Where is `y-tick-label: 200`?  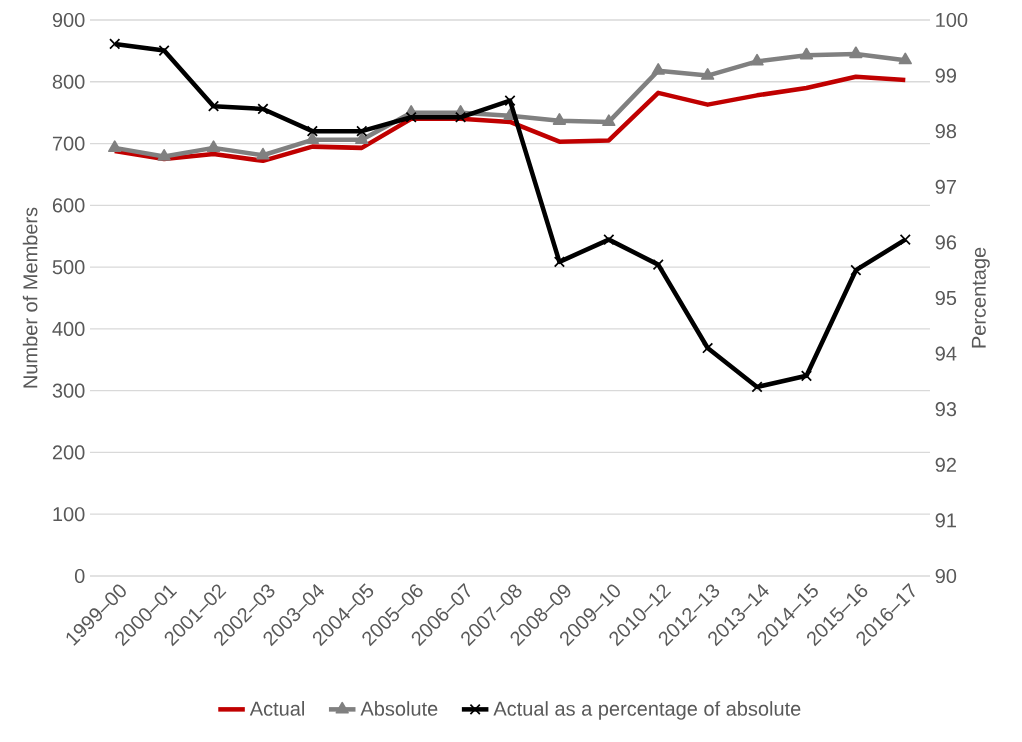 y-tick-label: 200 is located at coordinates (68, 452).